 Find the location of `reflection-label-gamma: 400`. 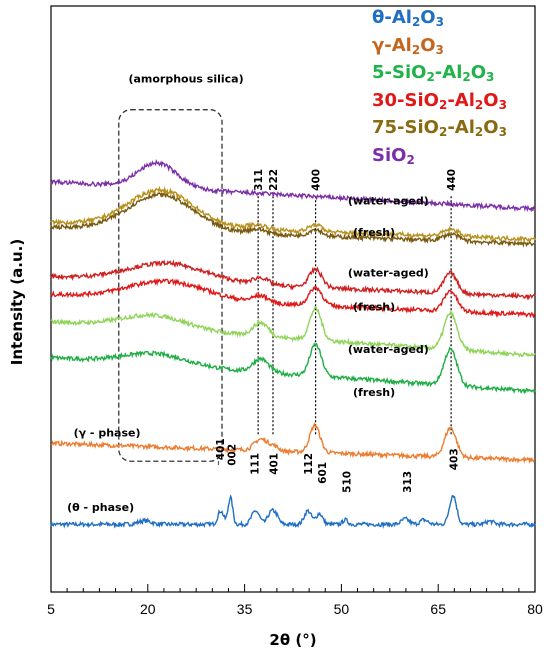

reflection-label-gamma: 400 is located at coordinates (317, 180).